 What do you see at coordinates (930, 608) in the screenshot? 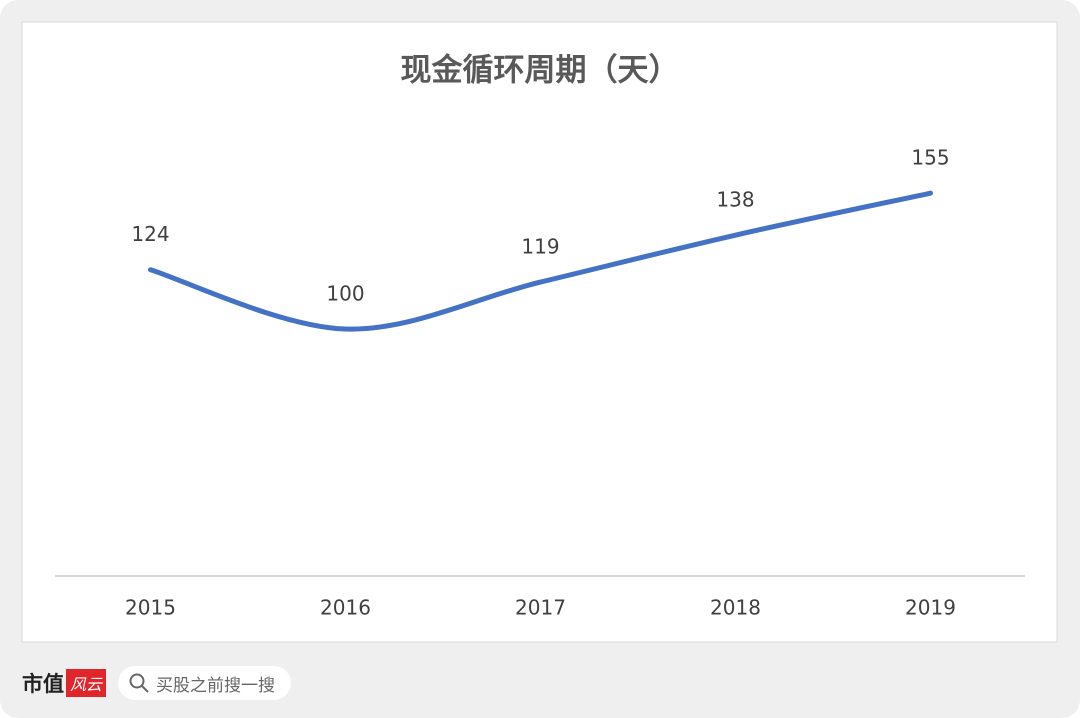
I see `x-tick-label: 2019` at bounding box center [930, 608].